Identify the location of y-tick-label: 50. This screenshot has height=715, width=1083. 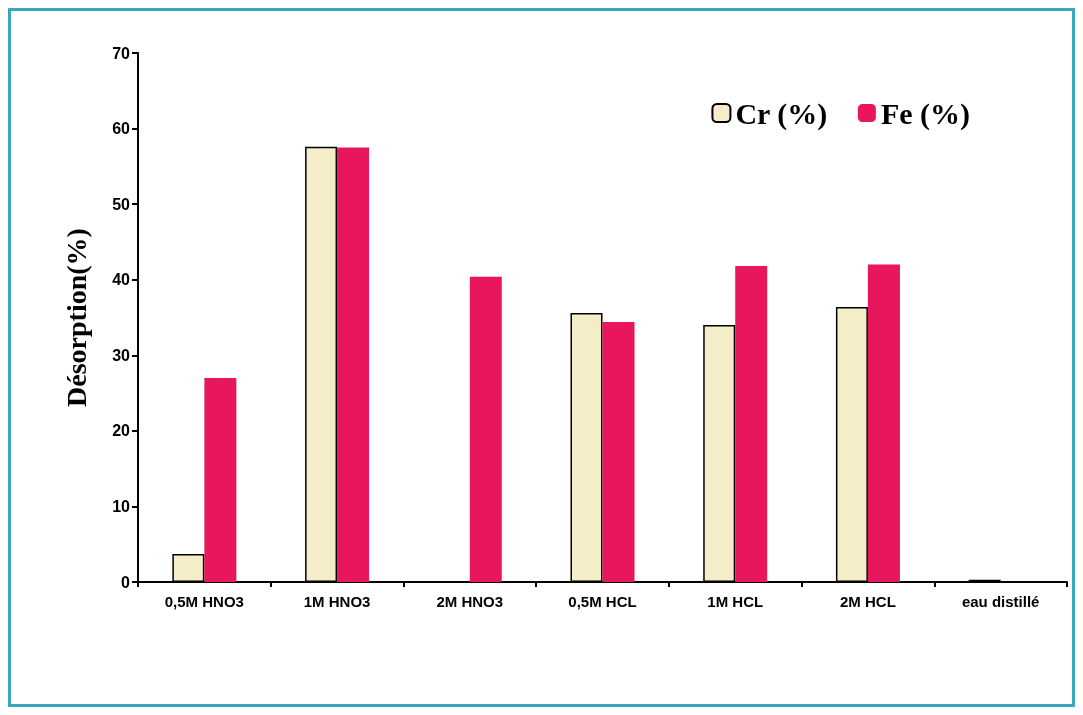
(121, 204).